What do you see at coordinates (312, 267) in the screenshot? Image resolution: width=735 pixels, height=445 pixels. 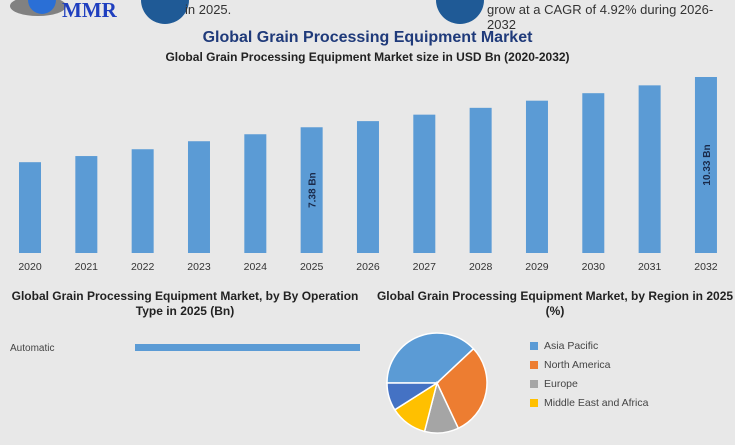 I see `x-tick-label: 2025` at bounding box center [312, 267].